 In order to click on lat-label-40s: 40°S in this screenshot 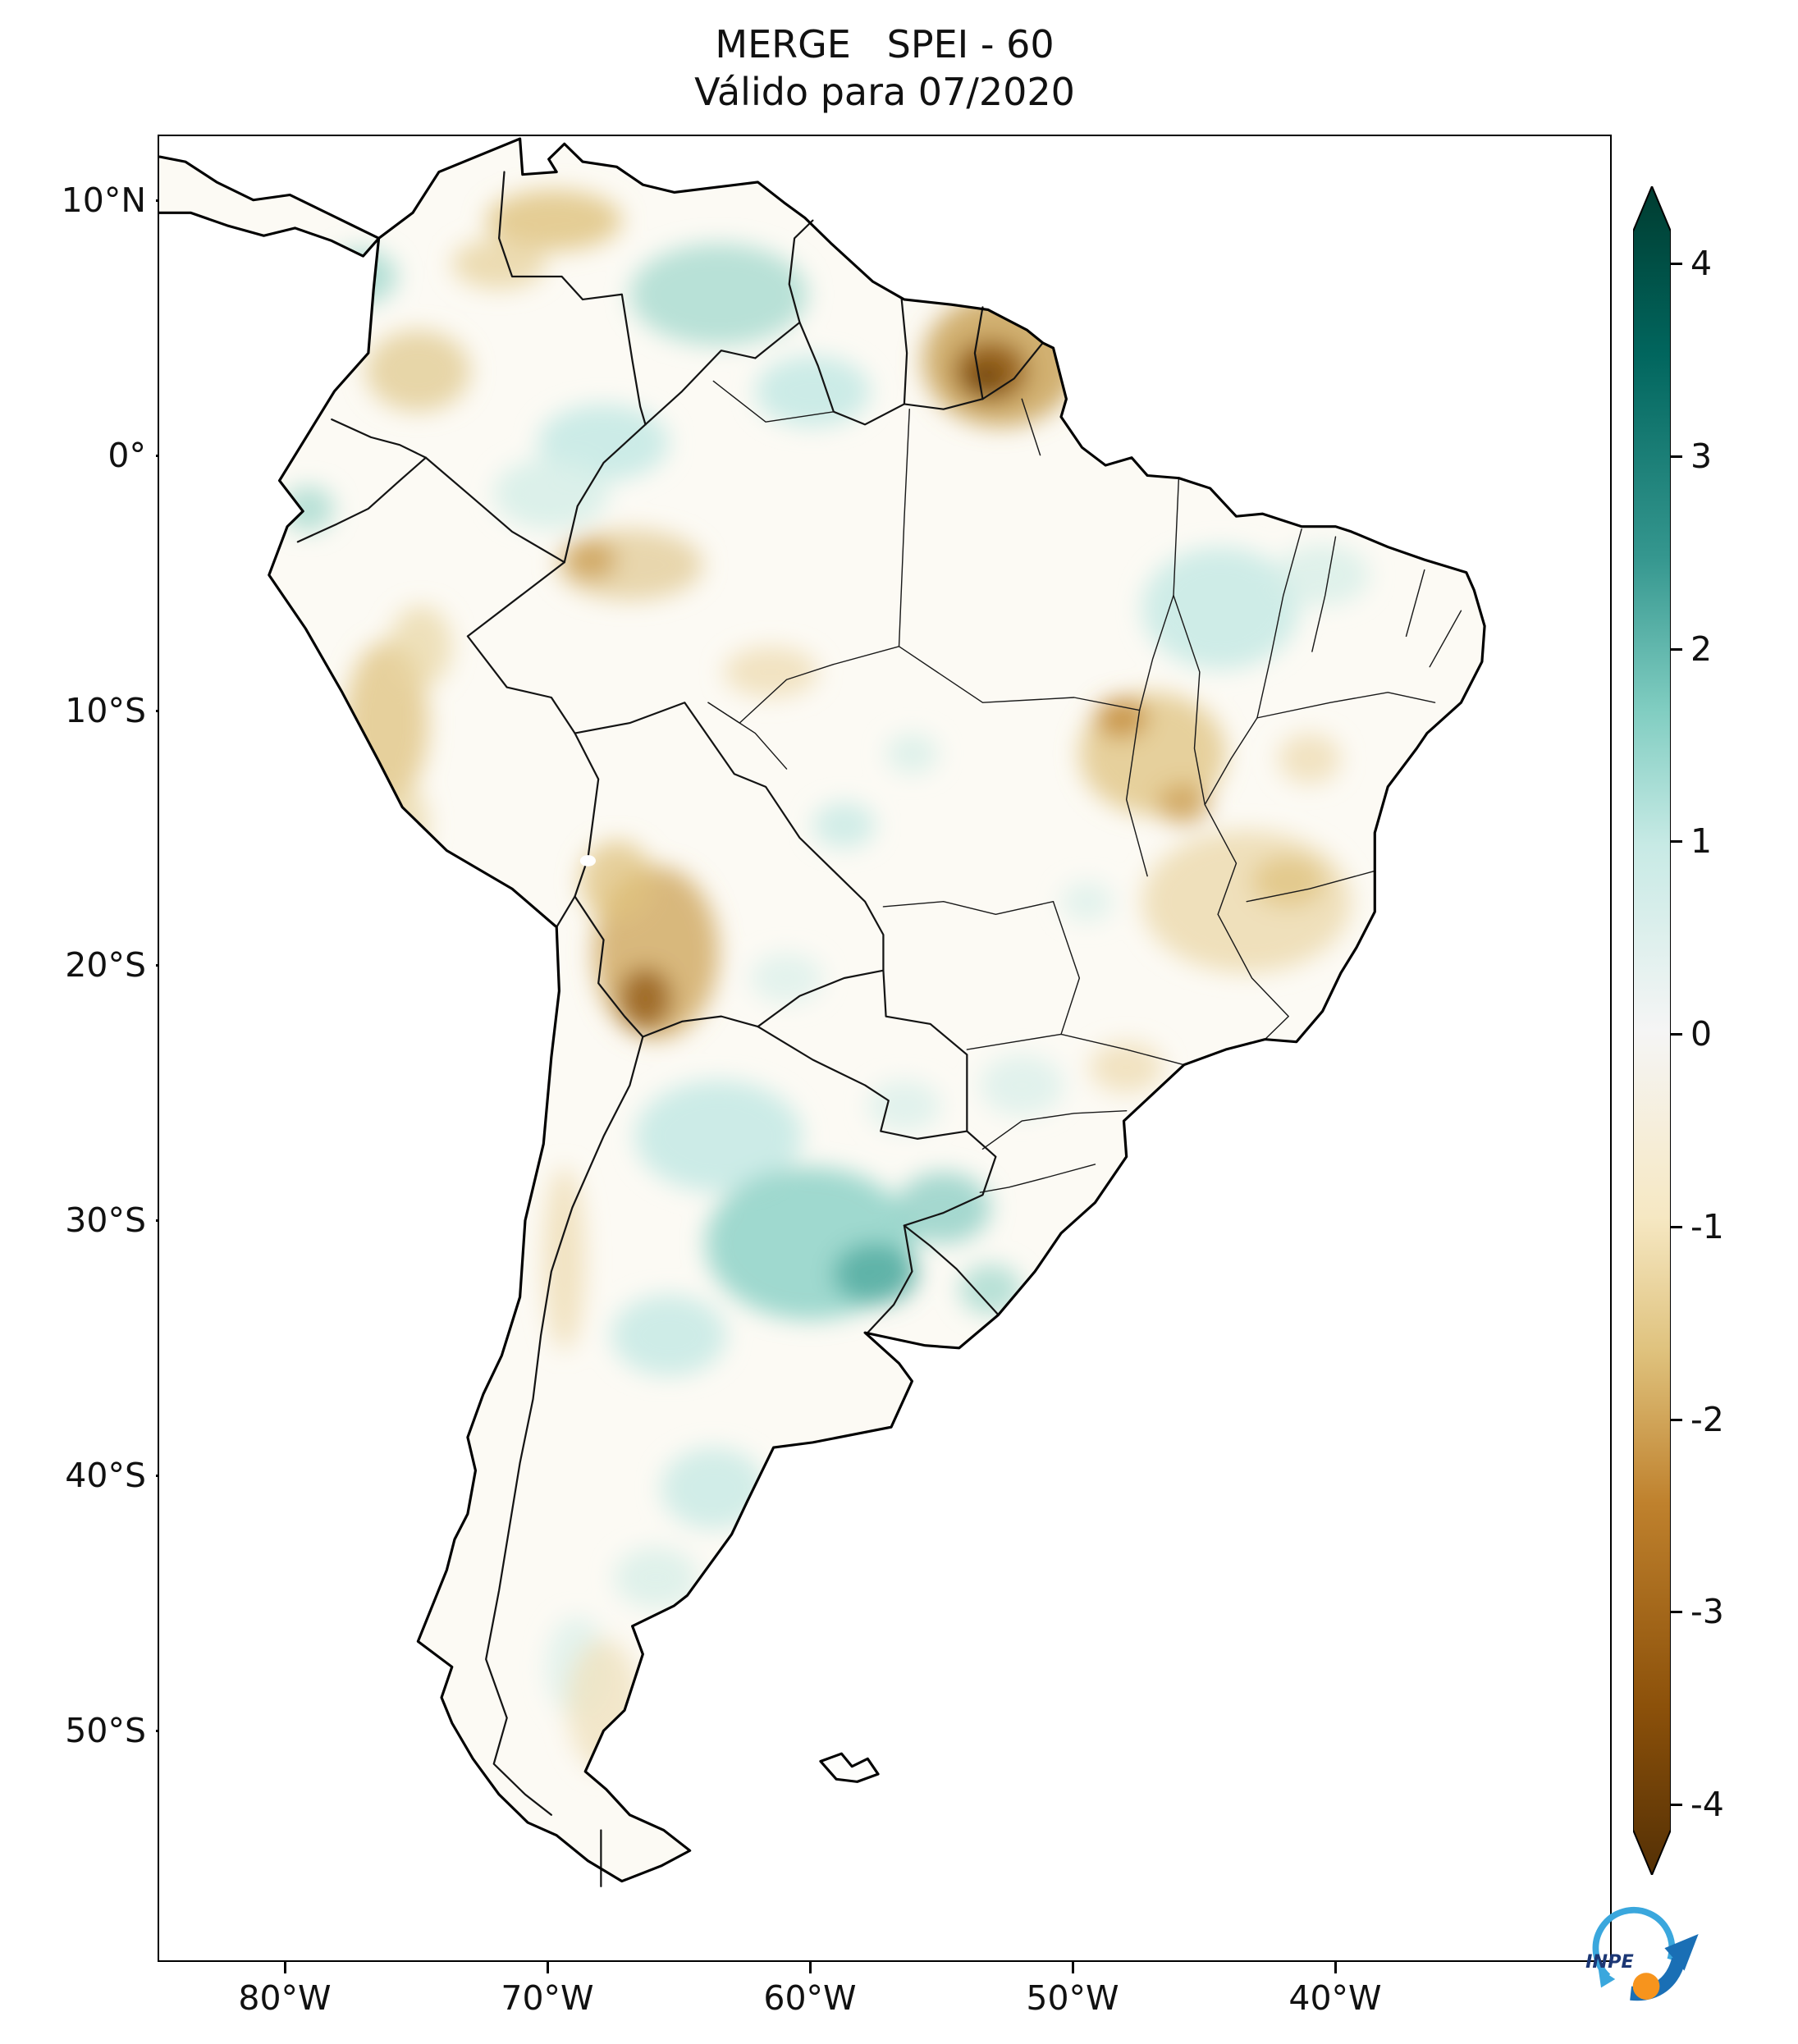, I will do `click(105, 1475)`.